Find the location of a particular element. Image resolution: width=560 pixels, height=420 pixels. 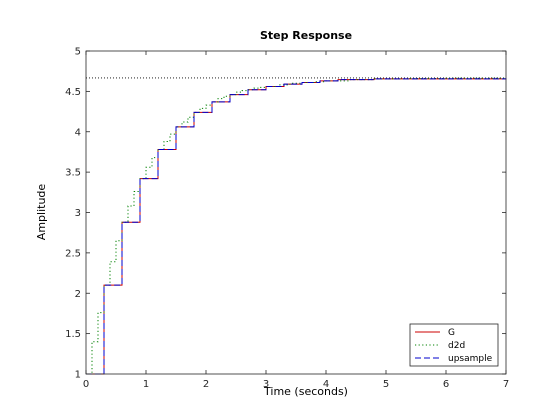

y-tick-label: 1 is located at coordinates (78, 375).